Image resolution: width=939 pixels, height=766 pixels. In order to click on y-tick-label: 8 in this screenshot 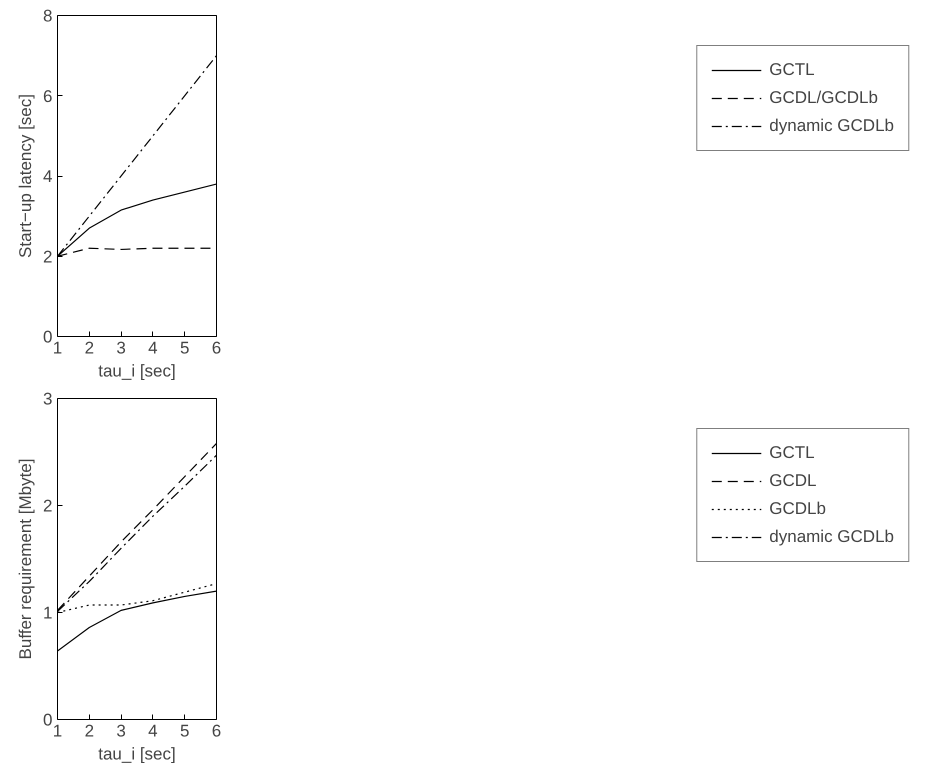, I will do `click(48, 16)`.